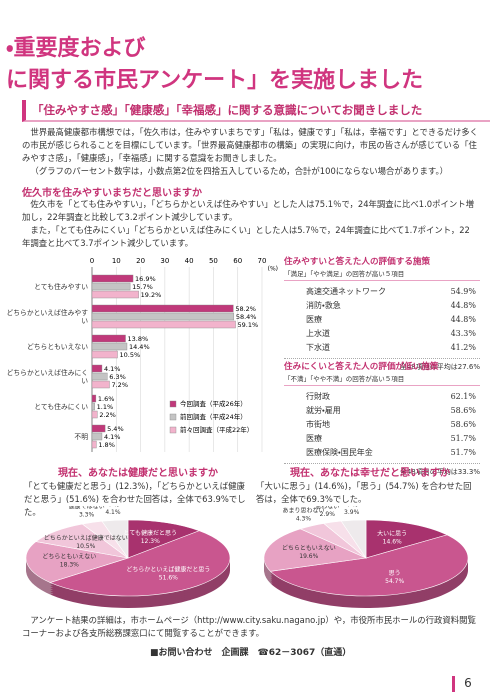  What do you see at coordinates (361, 367) in the screenshot?
I see `table-heading: 住みにくいと答えた人の評価が低い施策` at bounding box center [361, 367].